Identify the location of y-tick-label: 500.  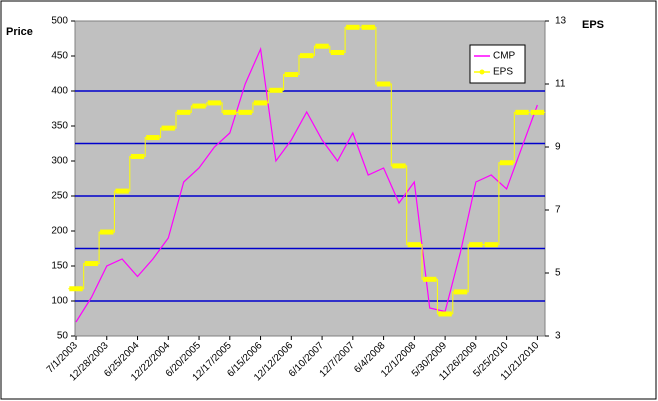
(59, 21).